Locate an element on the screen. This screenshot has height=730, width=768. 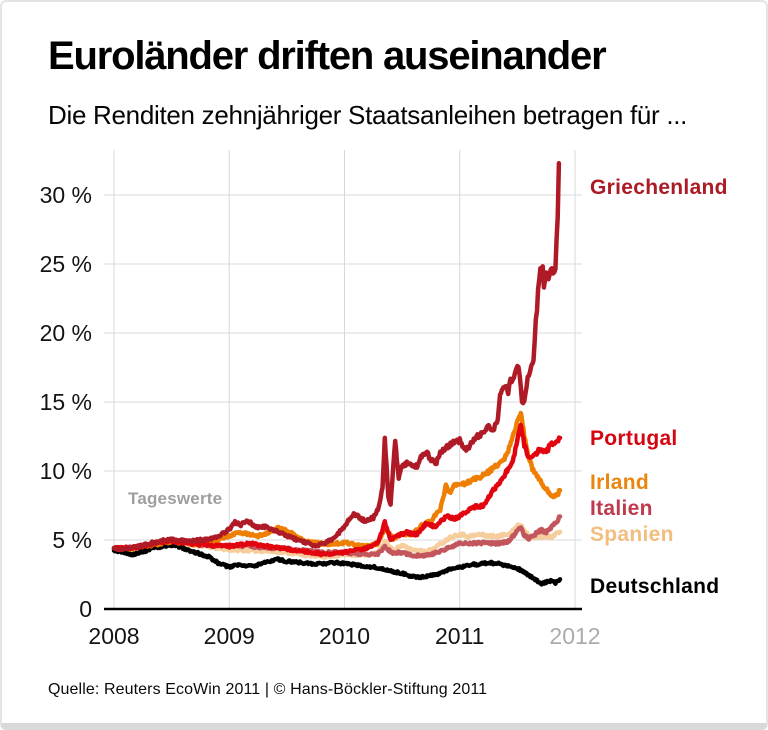
series-line-deutschland is located at coordinates (337, 564).